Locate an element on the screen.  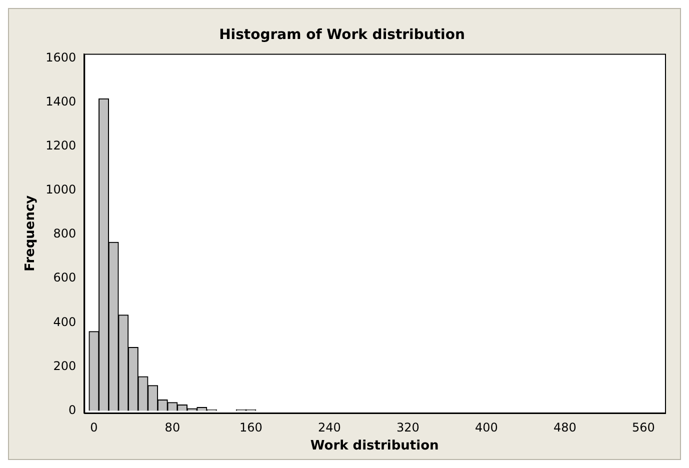
x-tick-label: 80 is located at coordinates (172, 427).